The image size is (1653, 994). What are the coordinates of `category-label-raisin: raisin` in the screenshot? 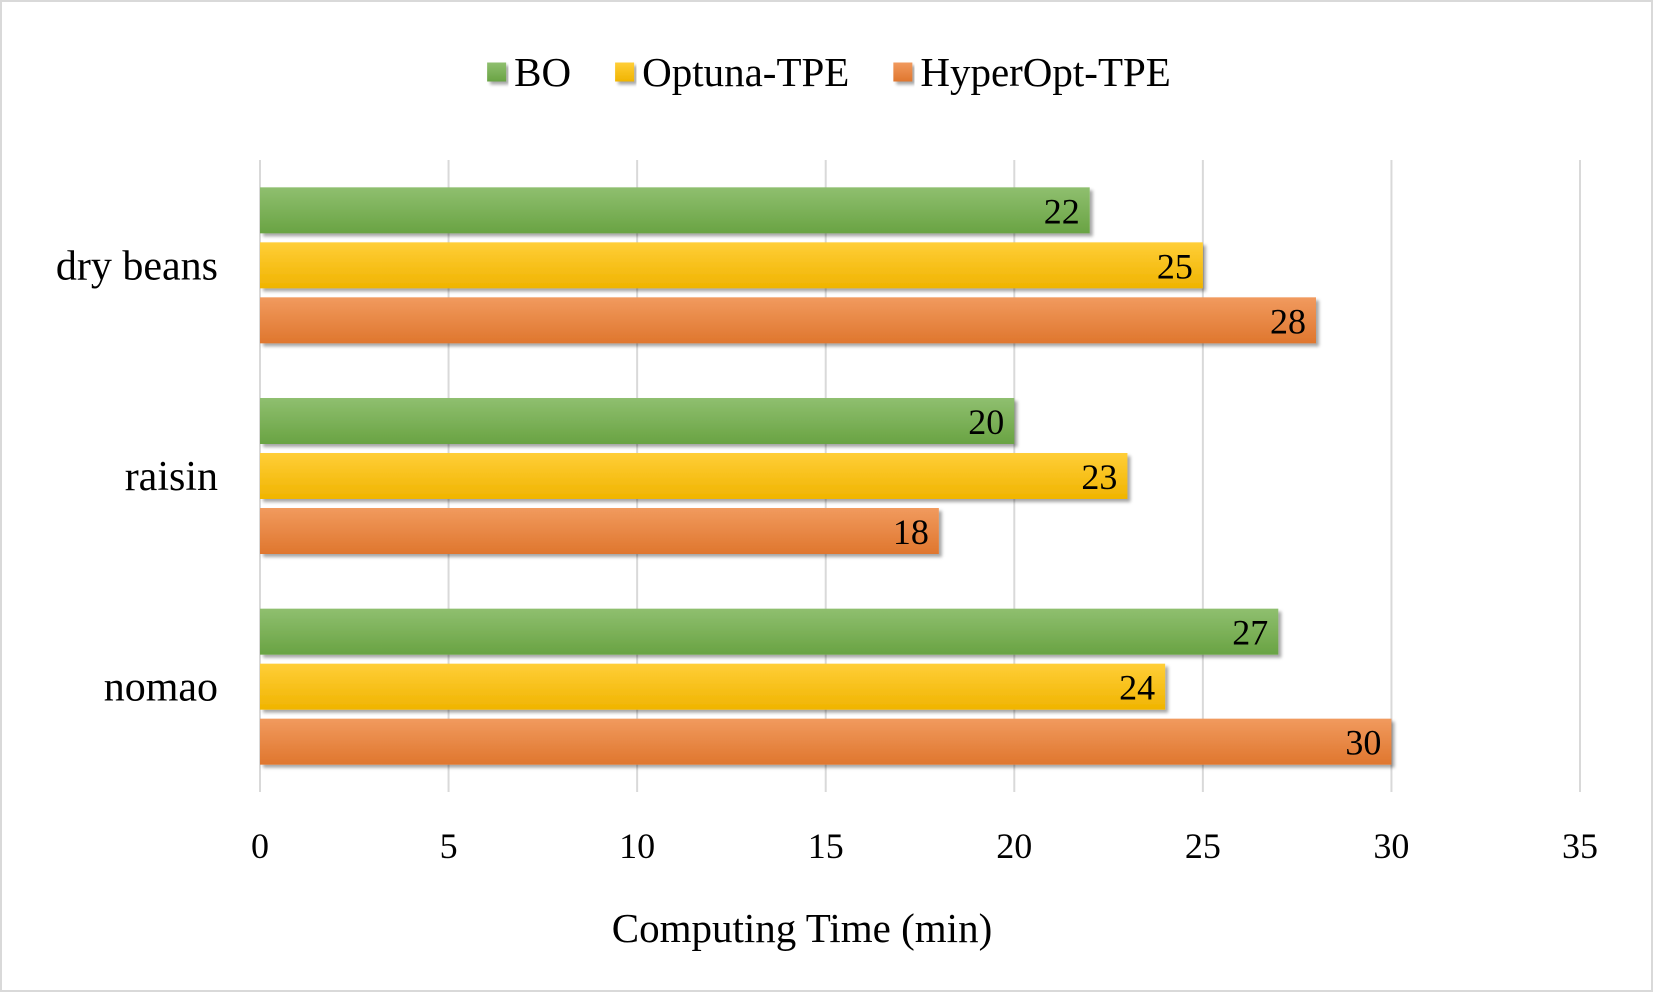 It's located at (171, 477).